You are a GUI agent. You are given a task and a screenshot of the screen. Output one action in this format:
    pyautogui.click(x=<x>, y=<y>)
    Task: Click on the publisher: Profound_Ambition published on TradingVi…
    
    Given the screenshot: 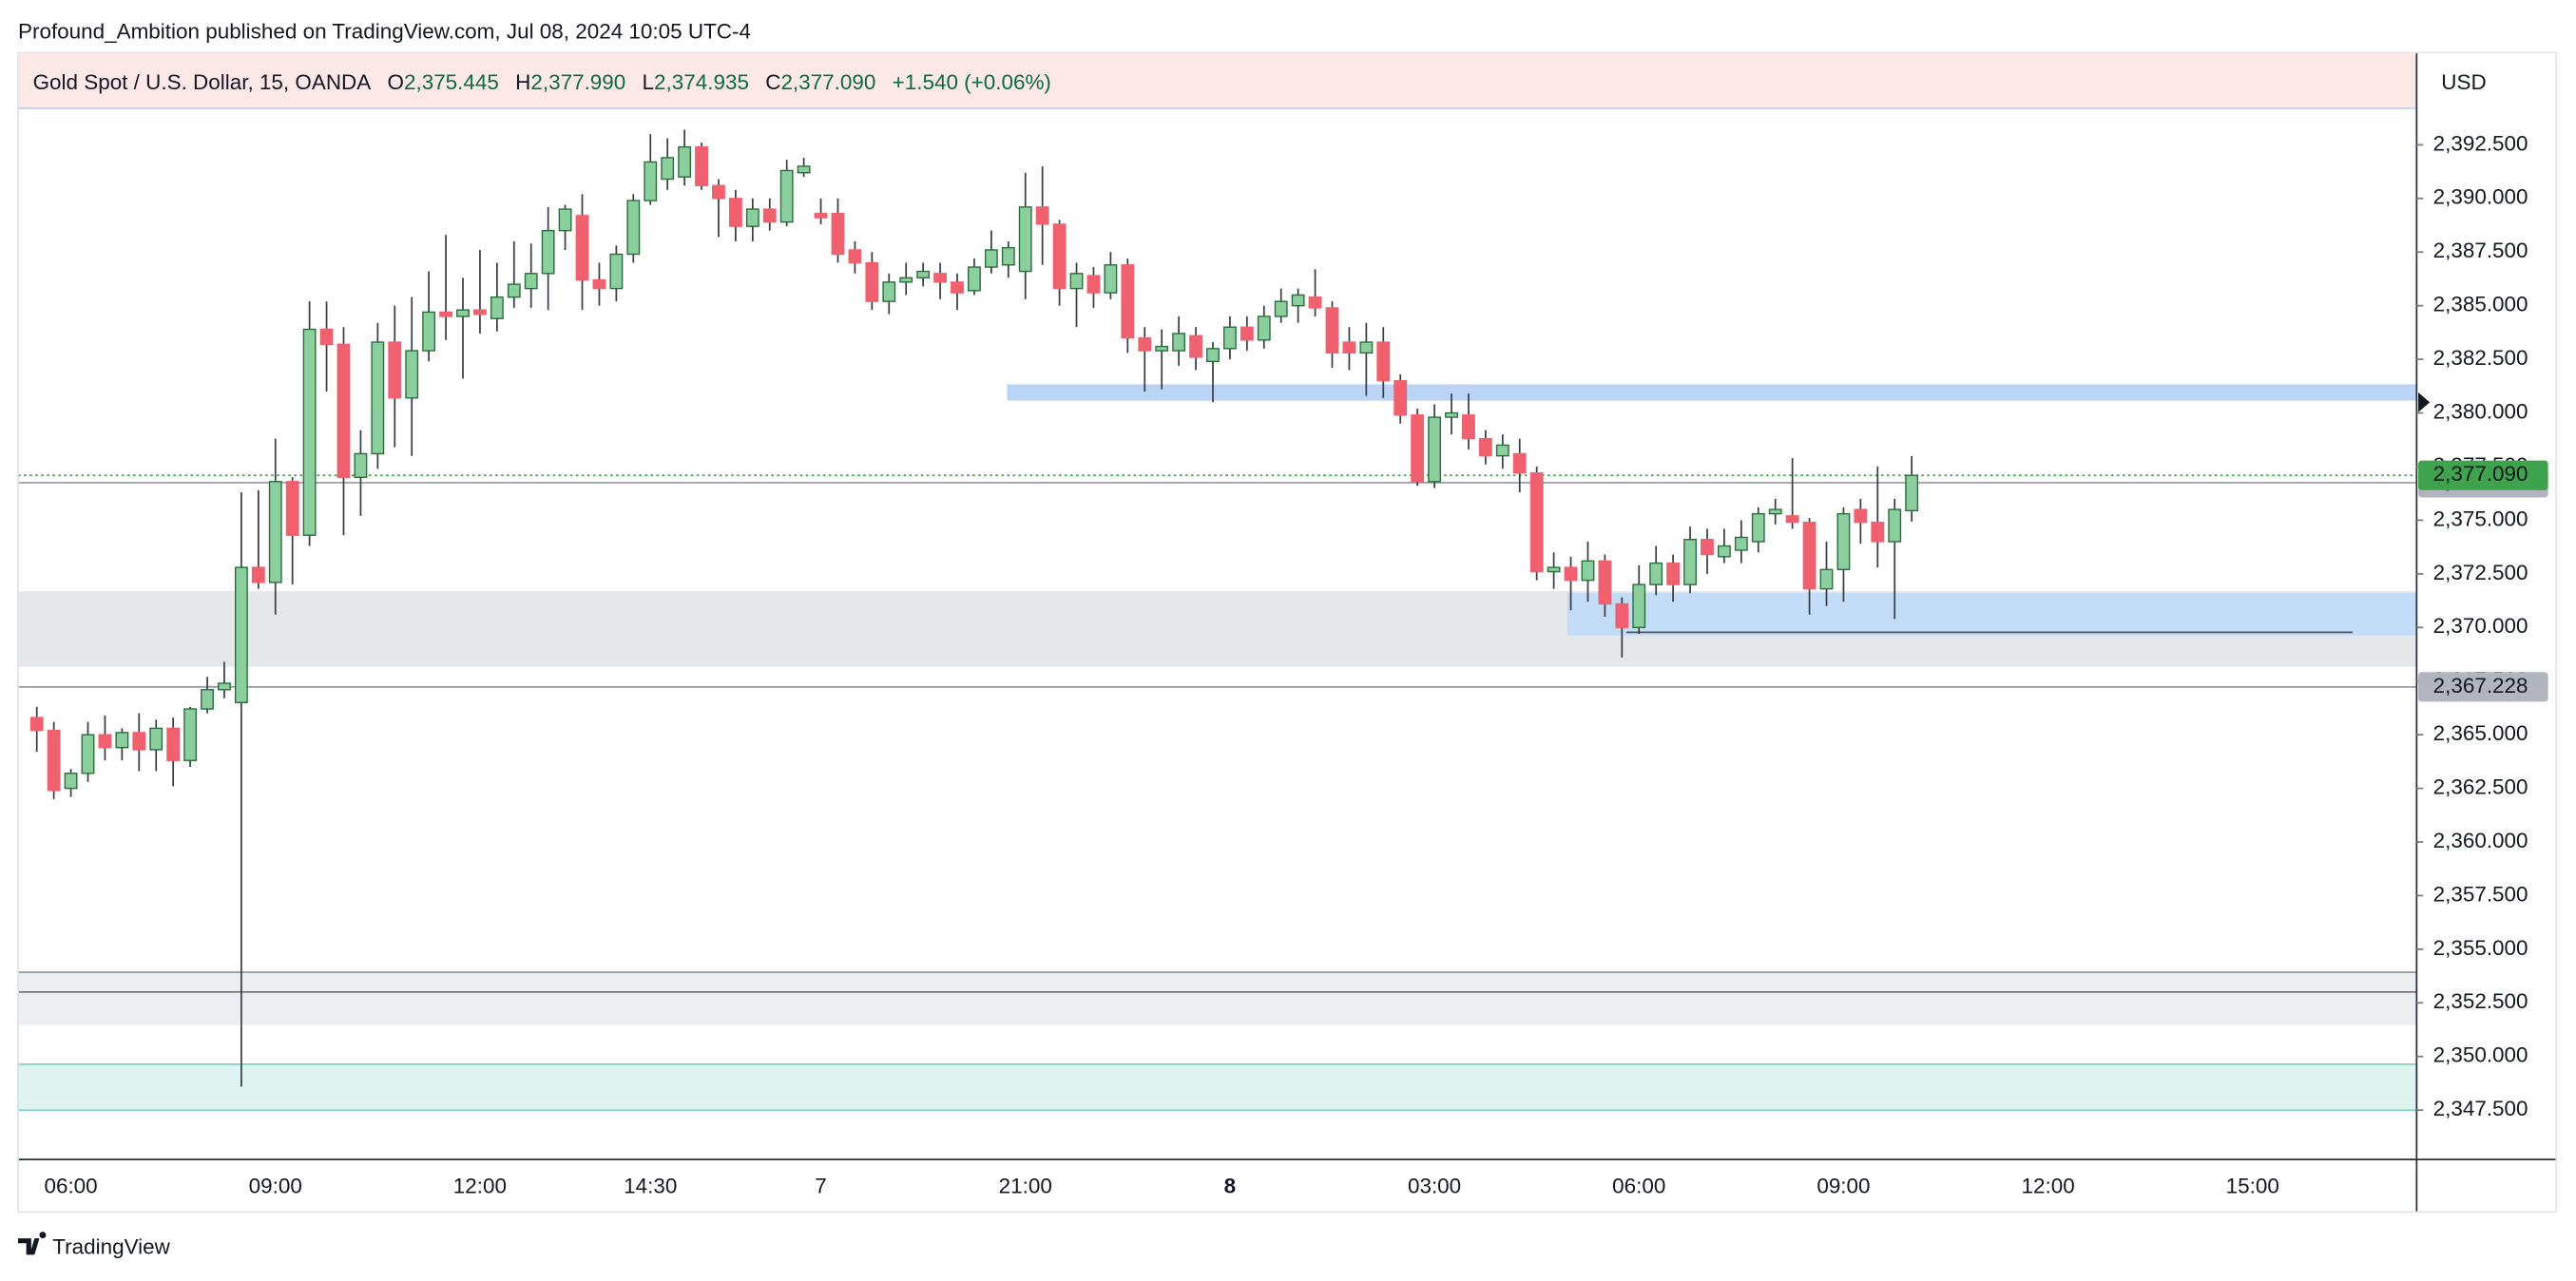 What is the action you would take?
    pyautogui.click(x=385, y=32)
    